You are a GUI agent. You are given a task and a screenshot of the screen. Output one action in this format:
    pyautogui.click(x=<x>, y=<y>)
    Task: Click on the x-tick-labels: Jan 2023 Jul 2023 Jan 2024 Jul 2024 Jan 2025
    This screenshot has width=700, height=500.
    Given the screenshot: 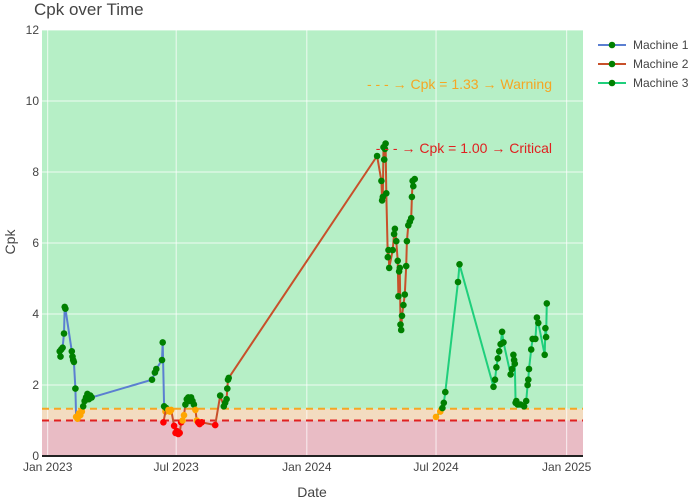 What is the action you would take?
    pyautogui.click(x=307, y=467)
    